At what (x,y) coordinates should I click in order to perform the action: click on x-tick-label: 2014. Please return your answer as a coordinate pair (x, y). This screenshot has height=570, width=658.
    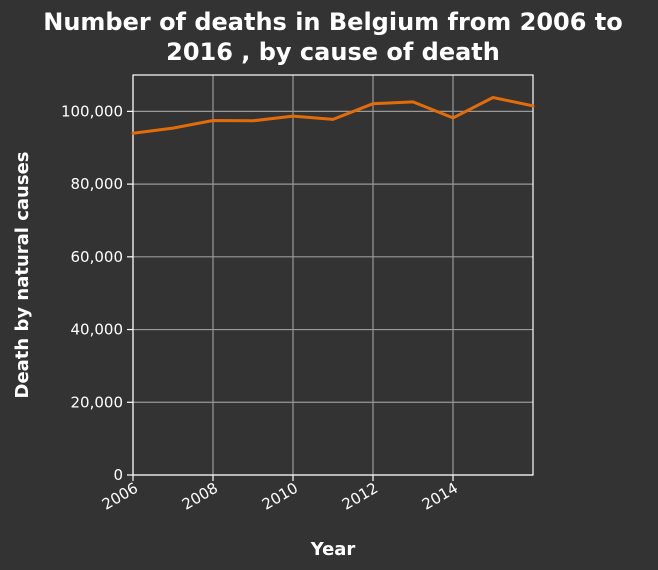
    Looking at the image, I should click on (440, 496).